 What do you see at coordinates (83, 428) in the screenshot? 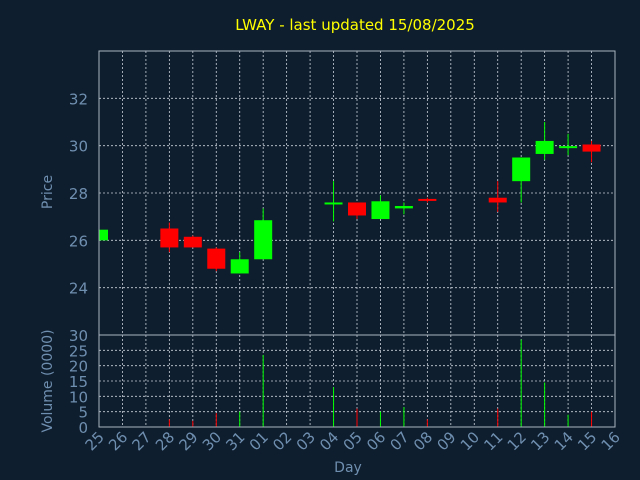
I see `volume-tick-label: 0` at bounding box center [83, 428].